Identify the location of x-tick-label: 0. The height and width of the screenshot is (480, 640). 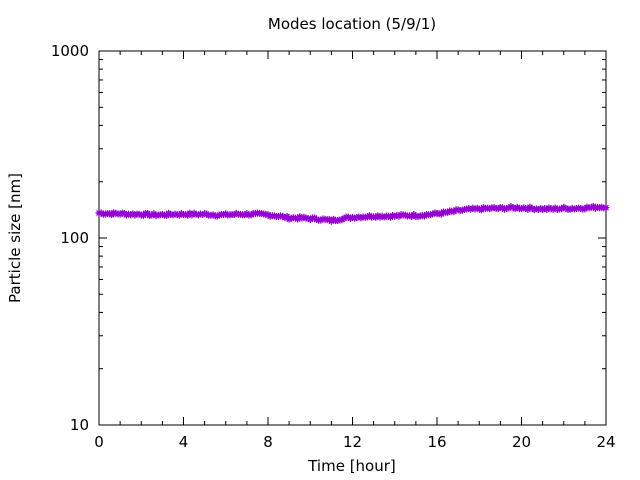
(99, 442).